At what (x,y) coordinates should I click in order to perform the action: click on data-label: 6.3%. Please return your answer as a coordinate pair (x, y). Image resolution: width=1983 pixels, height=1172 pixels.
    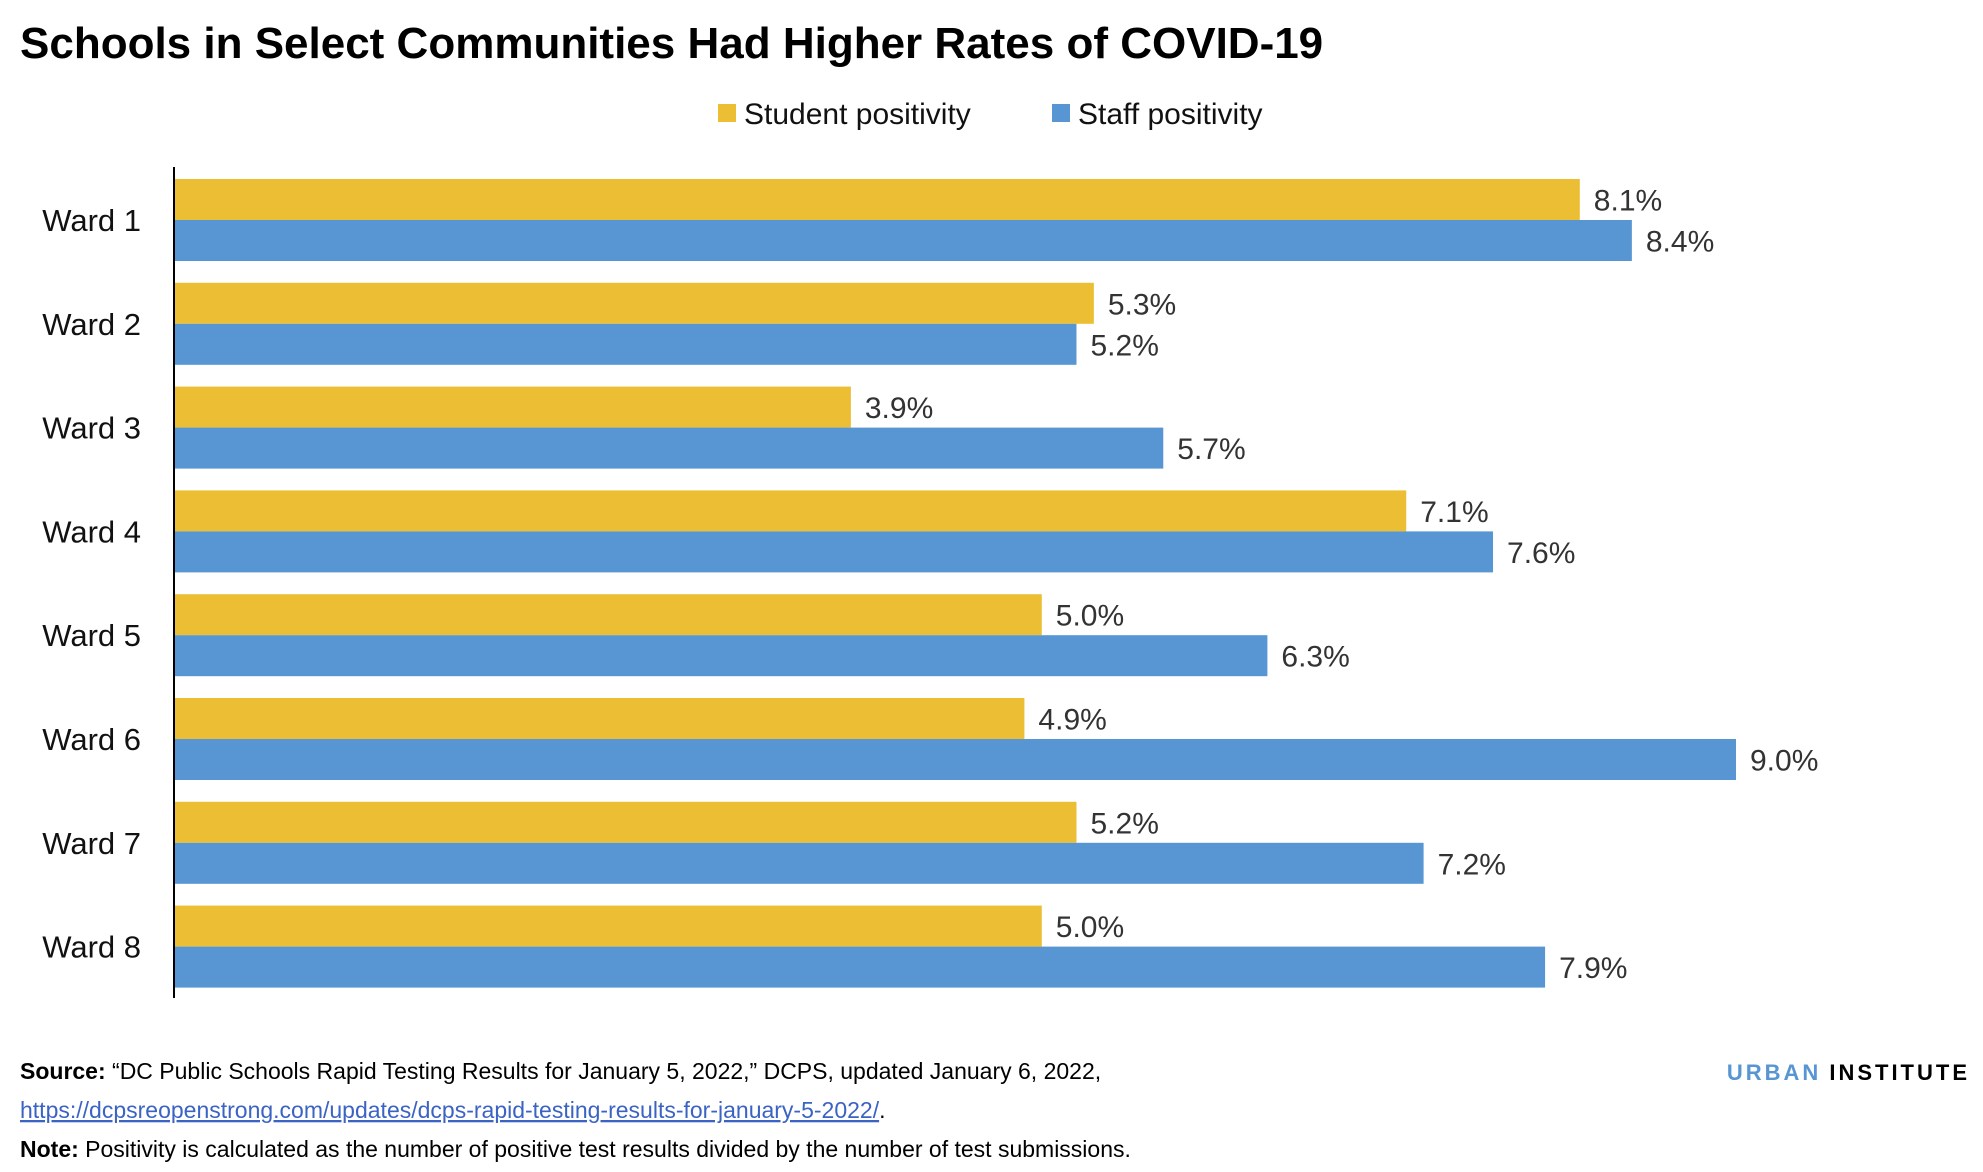
    Looking at the image, I should click on (1315, 657).